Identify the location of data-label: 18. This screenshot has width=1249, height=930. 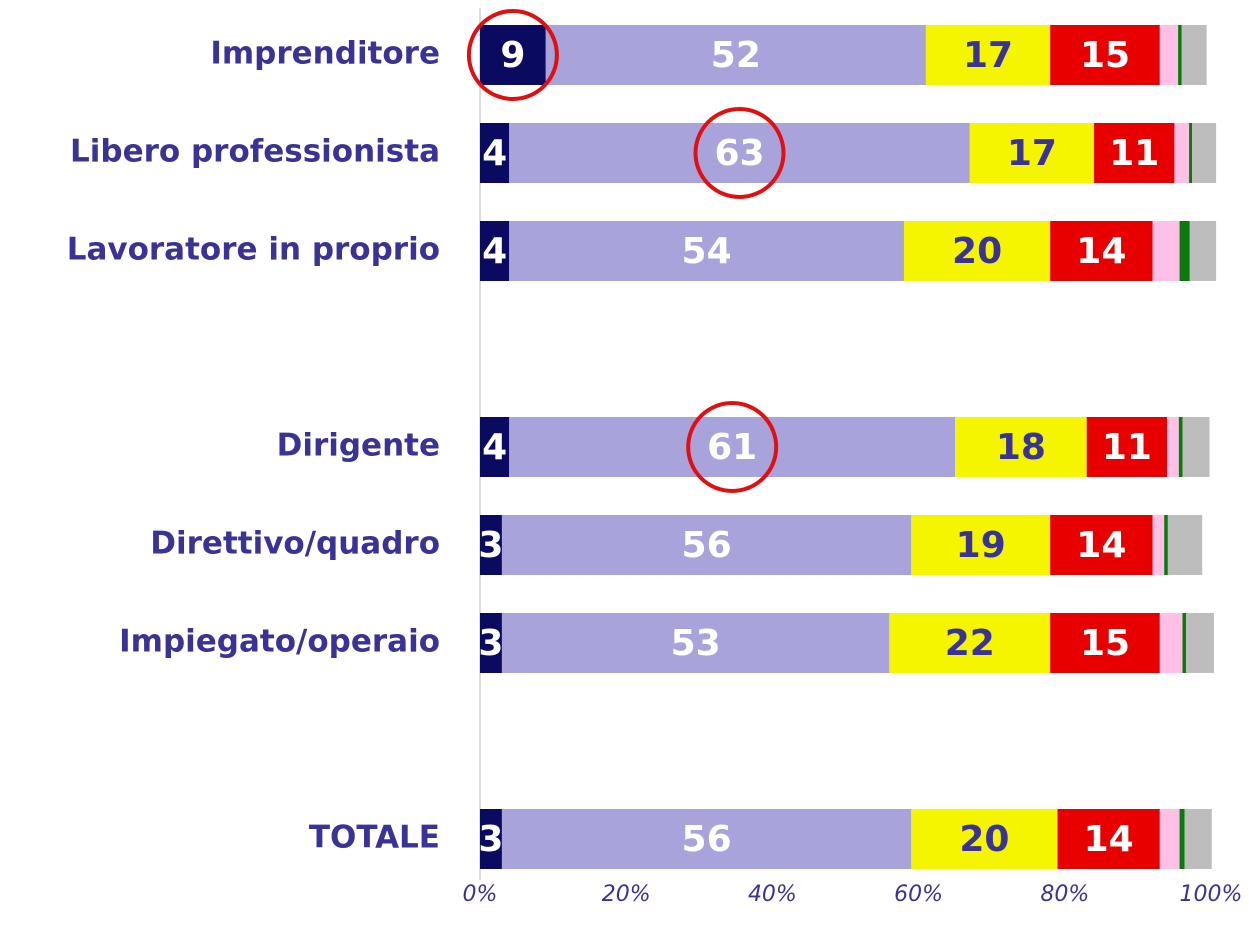
(1021, 447).